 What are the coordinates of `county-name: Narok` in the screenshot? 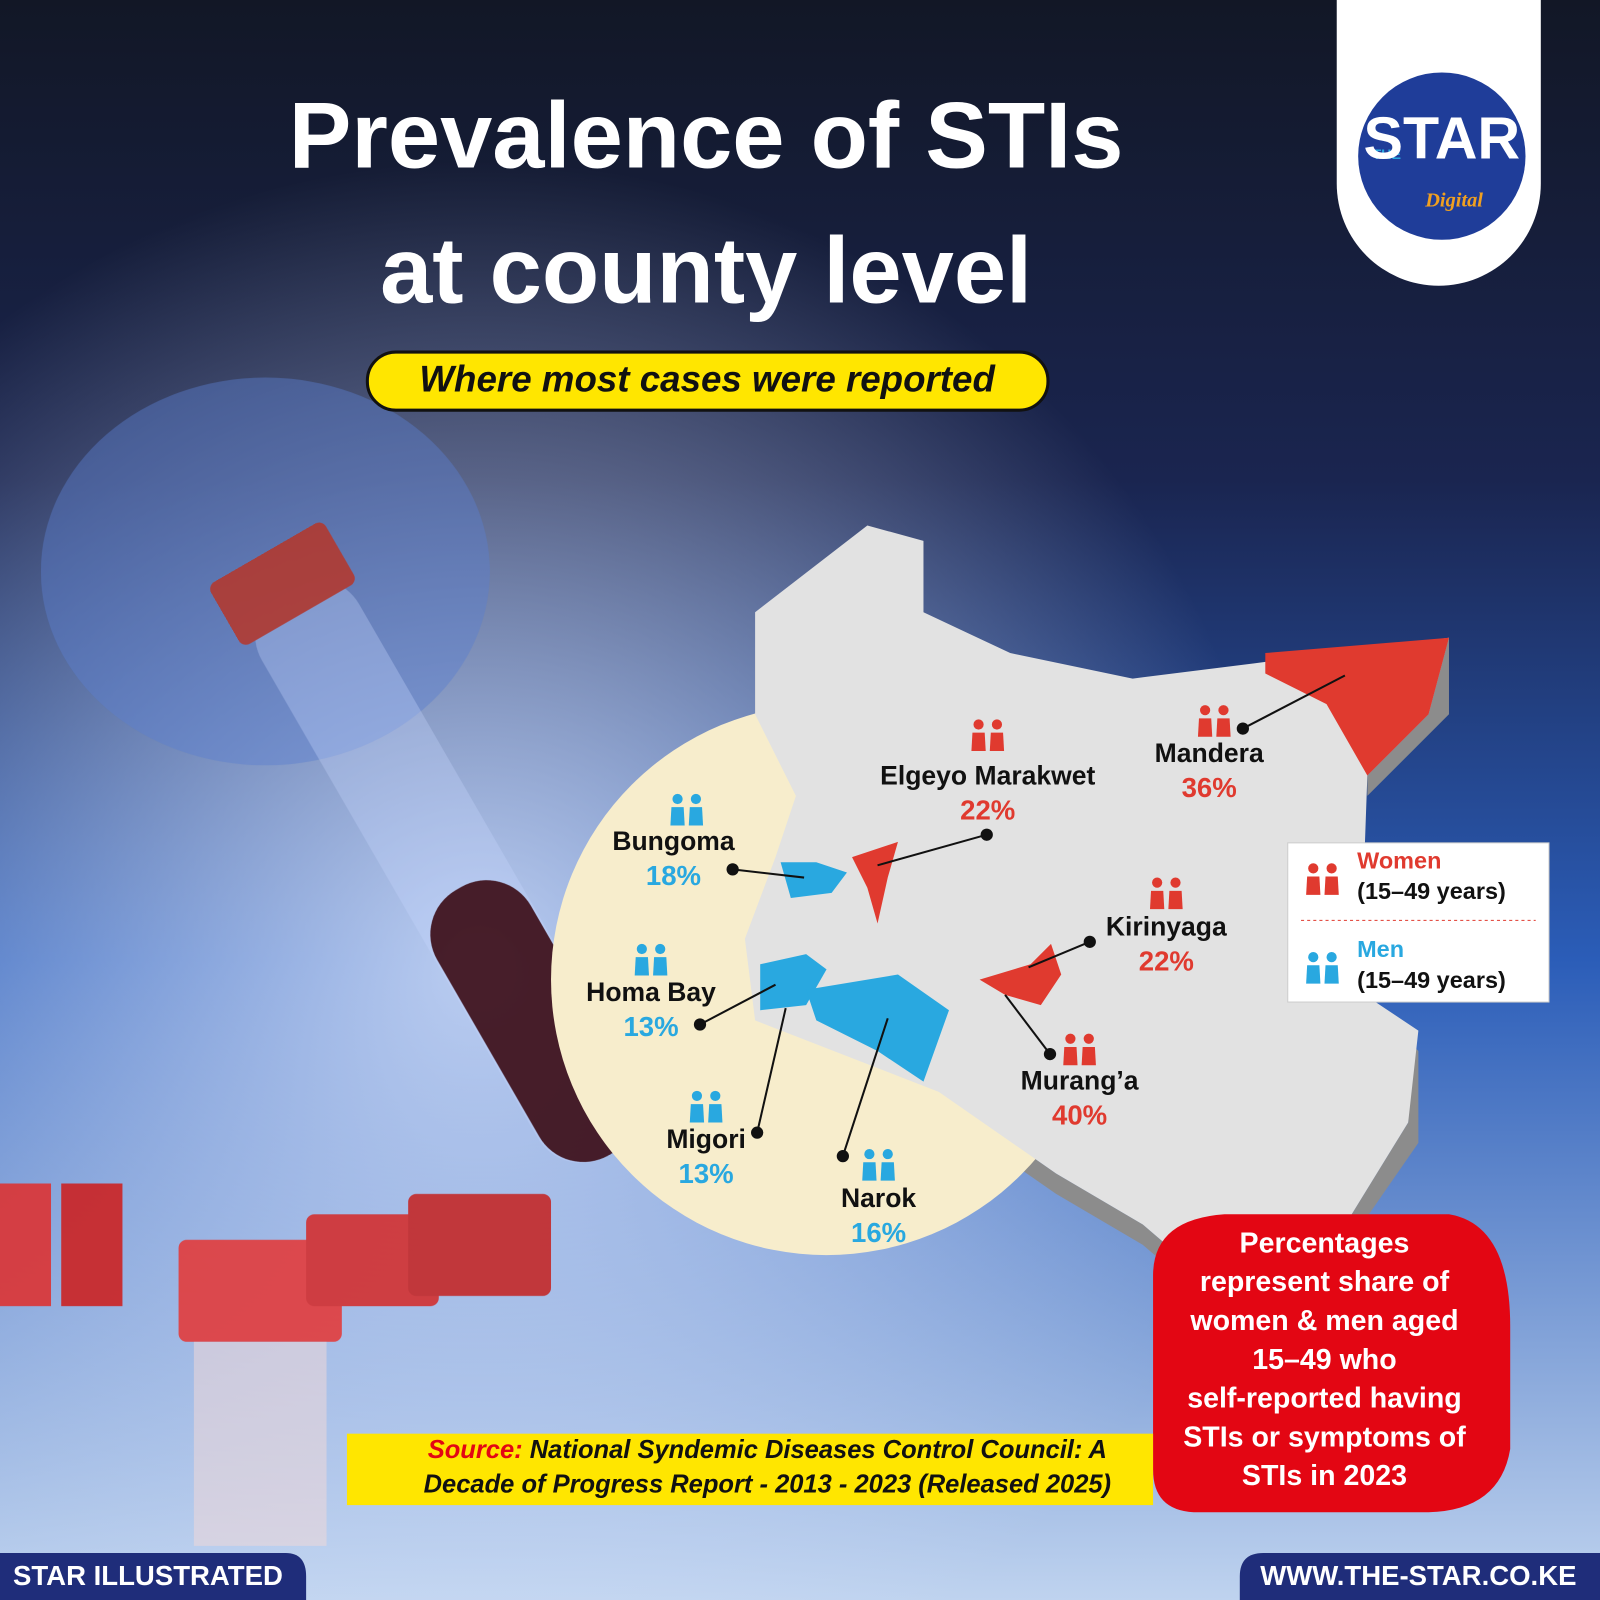 It's located at (878, 1198).